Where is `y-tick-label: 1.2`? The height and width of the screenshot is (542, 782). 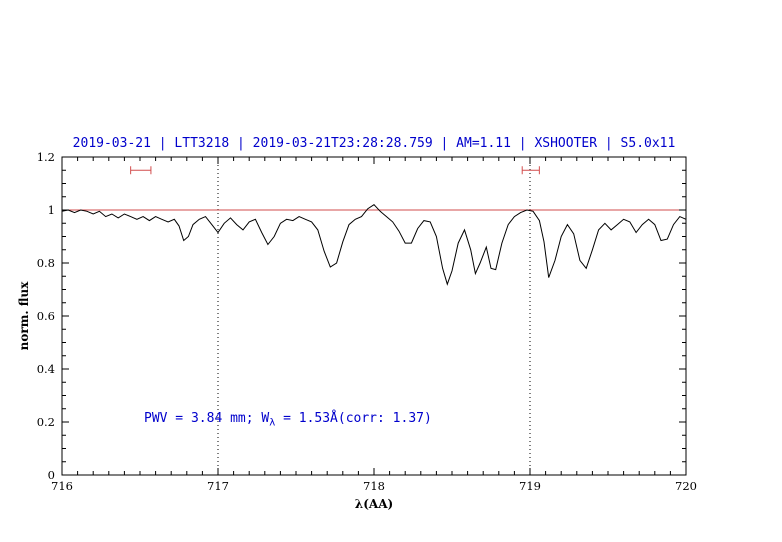
y-tick-label: 1.2 is located at coordinates (46, 157).